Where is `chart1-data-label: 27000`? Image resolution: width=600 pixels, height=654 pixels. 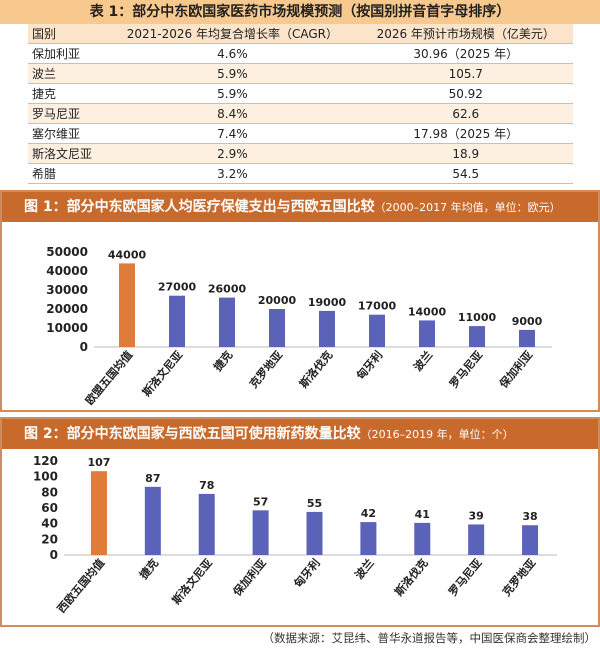
chart1-data-label: 27000 is located at coordinates (177, 287).